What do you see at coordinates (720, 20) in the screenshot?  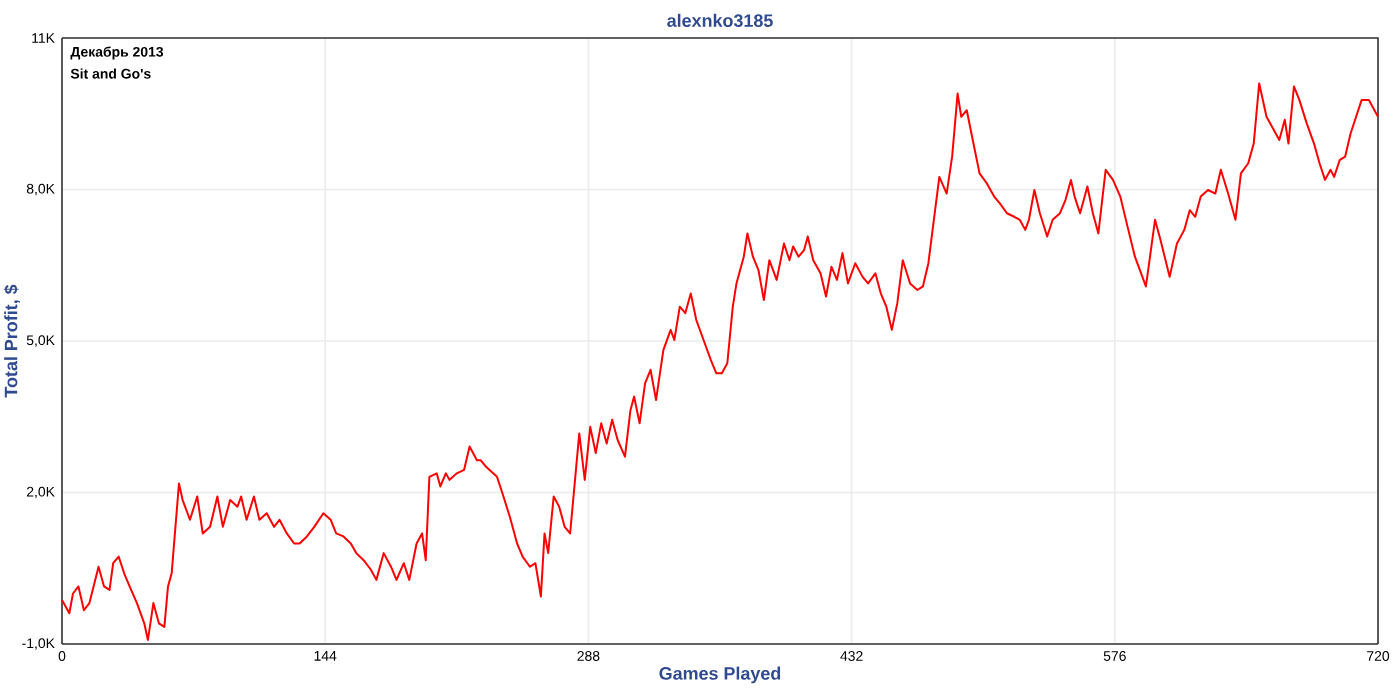 I see `chart-title: alexnko3185` at bounding box center [720, 20].